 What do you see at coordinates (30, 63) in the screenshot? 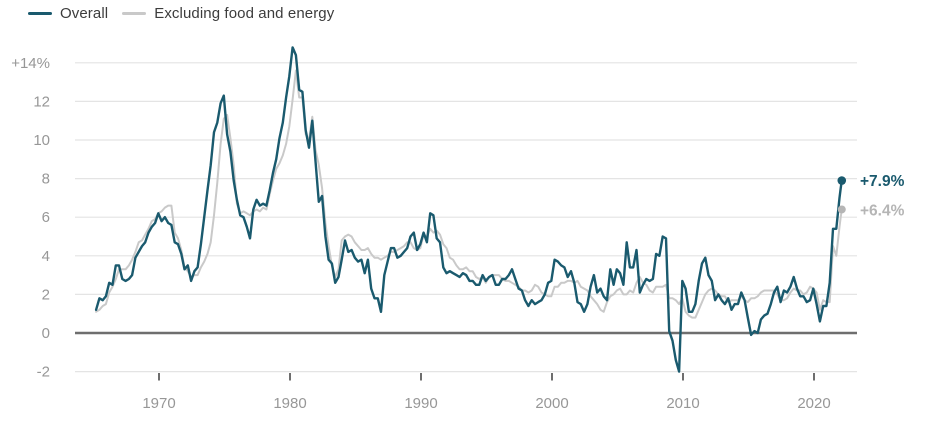
I see `y-axis-label: +14%` at bounding box center [30, 63].